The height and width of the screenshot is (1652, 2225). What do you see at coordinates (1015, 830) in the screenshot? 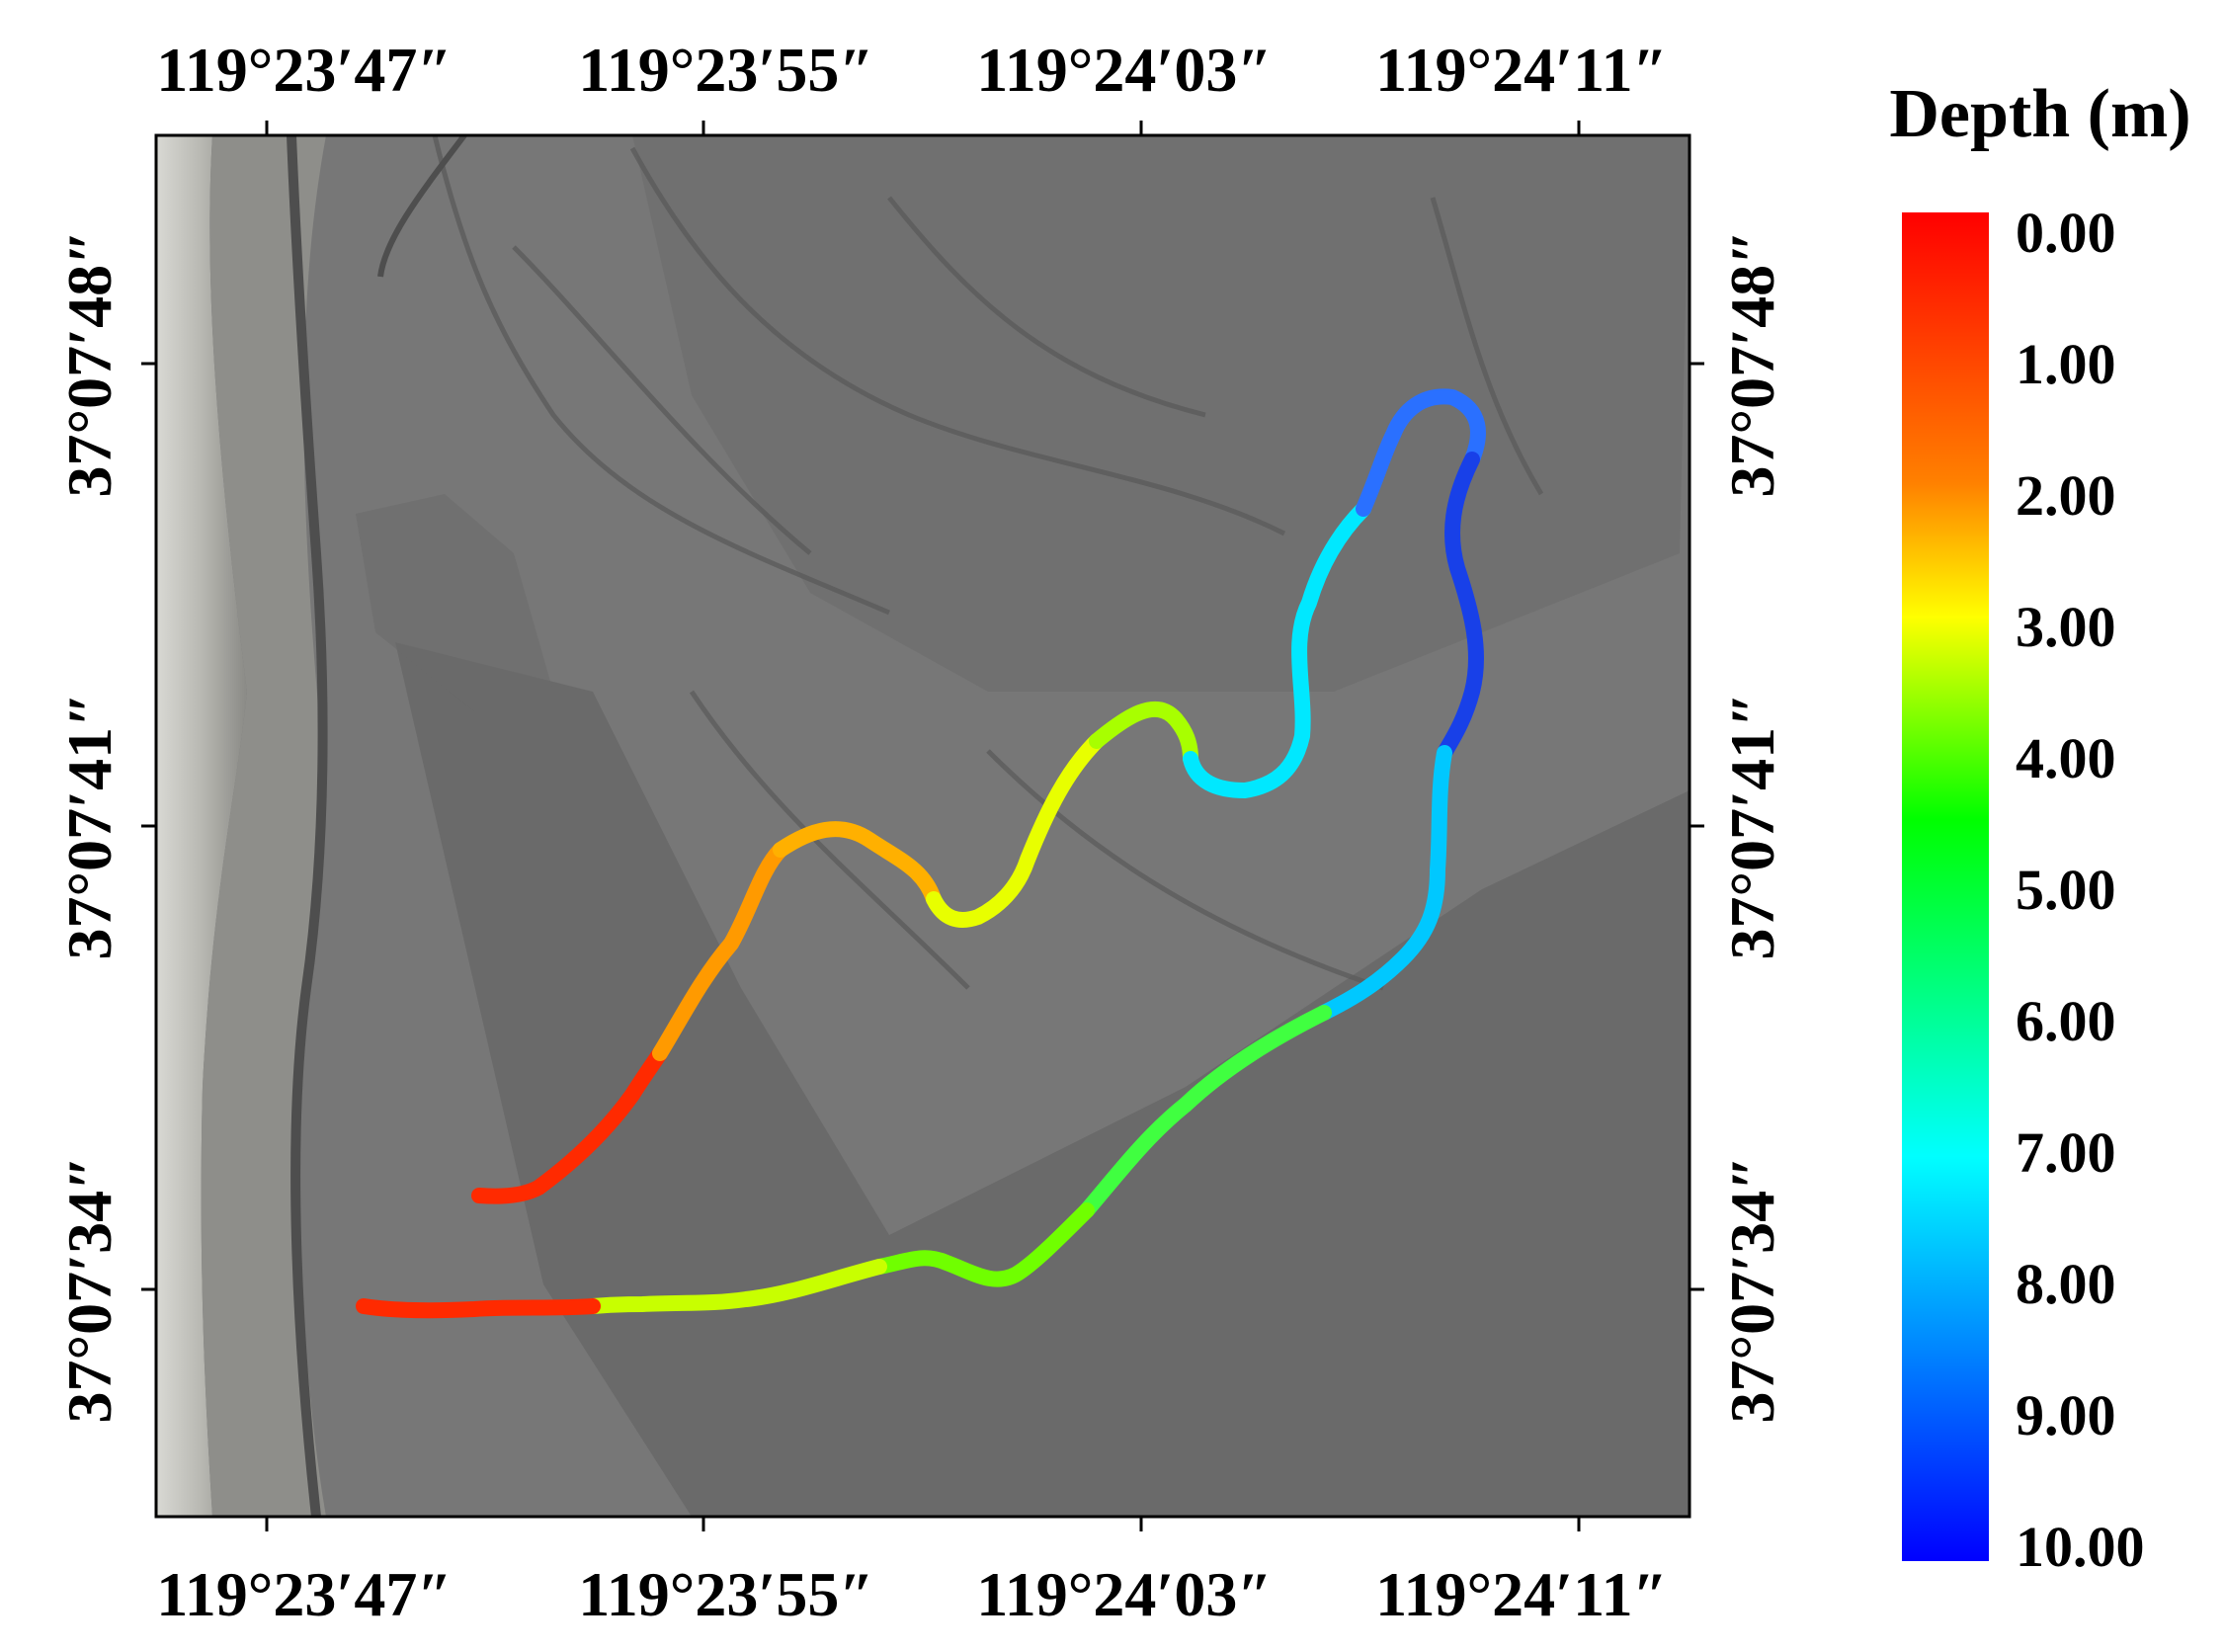
I see `track-segment-yellow` at bounding box center [1015, 830].